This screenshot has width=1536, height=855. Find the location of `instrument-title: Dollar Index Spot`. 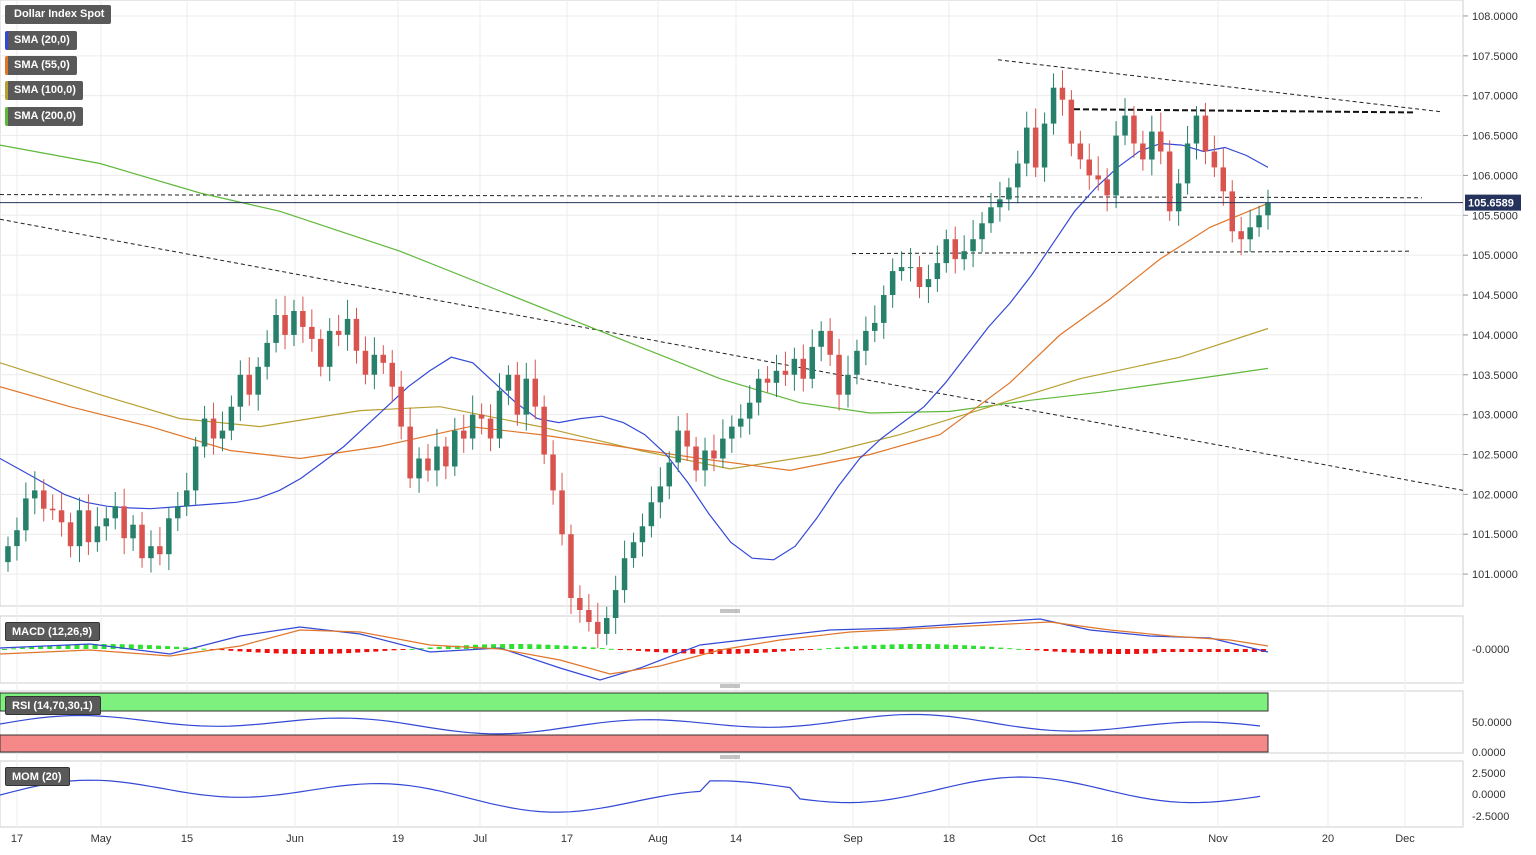

instrument-title: Dollar Index Spot is located at coordinates (59, 14).